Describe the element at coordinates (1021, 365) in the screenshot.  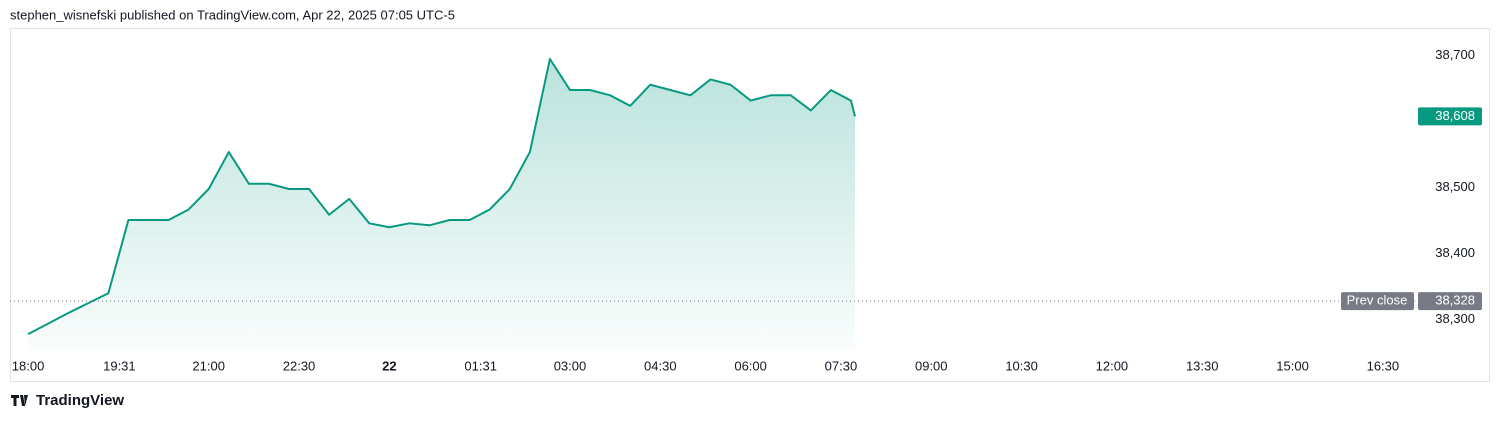
I see `x-tick-label: 10:30` at that location.